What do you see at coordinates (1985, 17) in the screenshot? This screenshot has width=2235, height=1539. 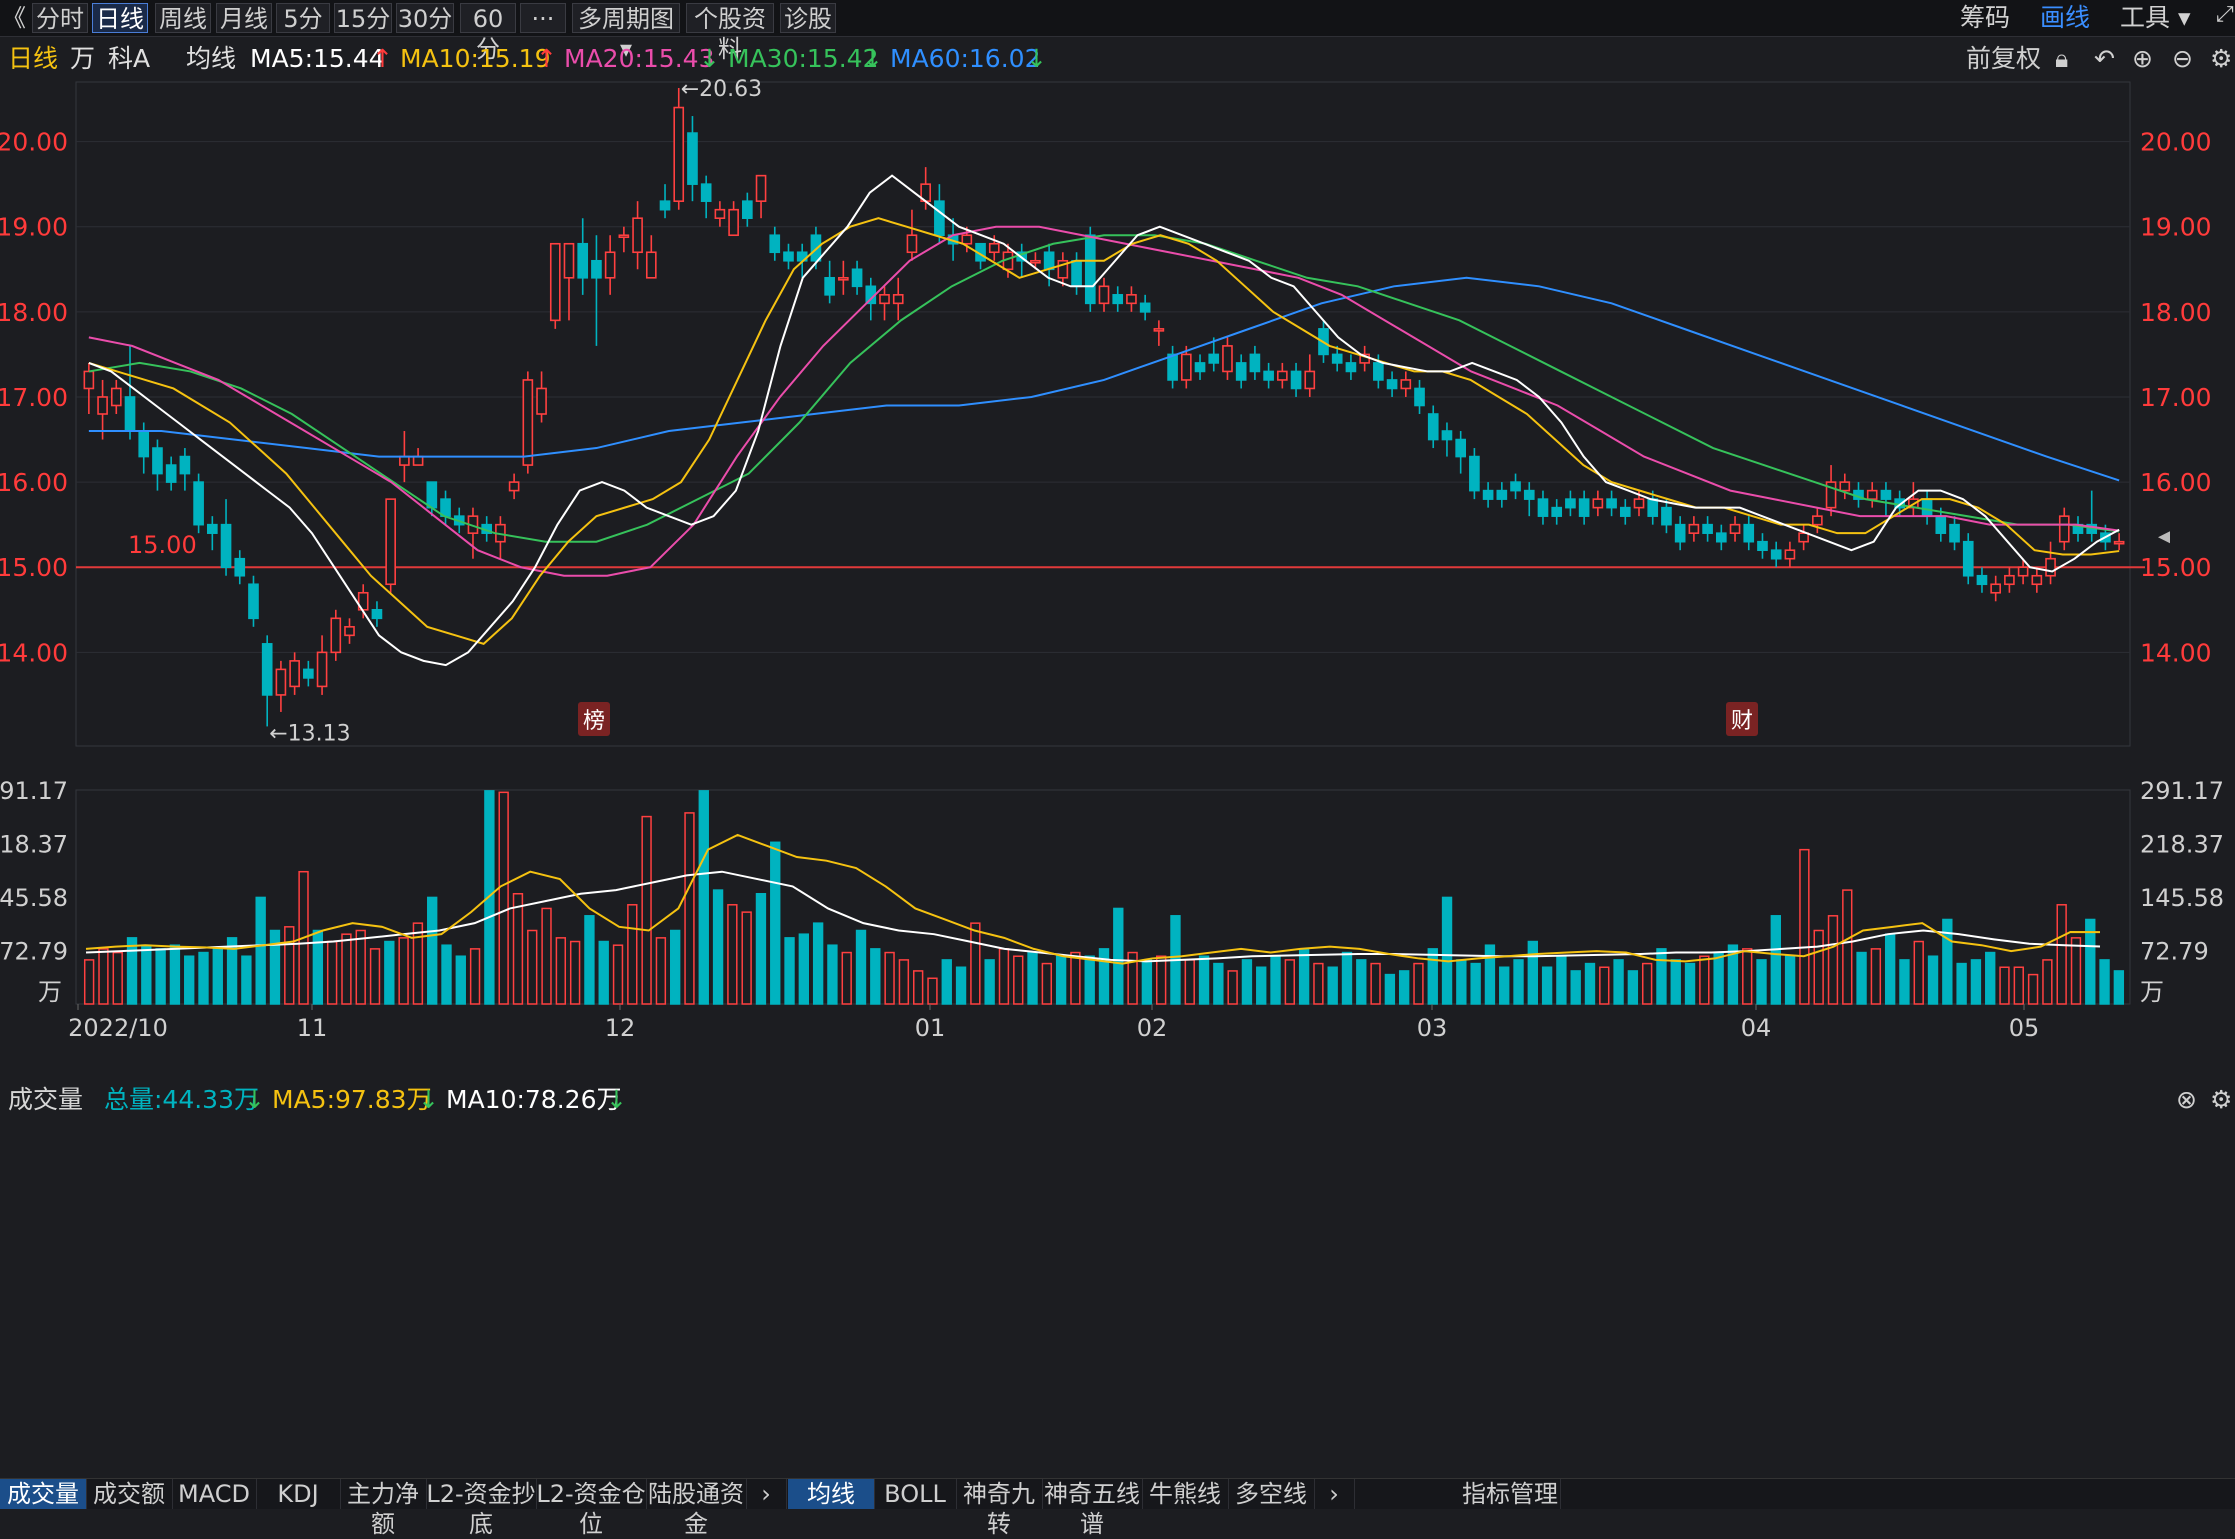 I see `toolbar-chips-button: 筹码` at bounding box center [1985, 17].